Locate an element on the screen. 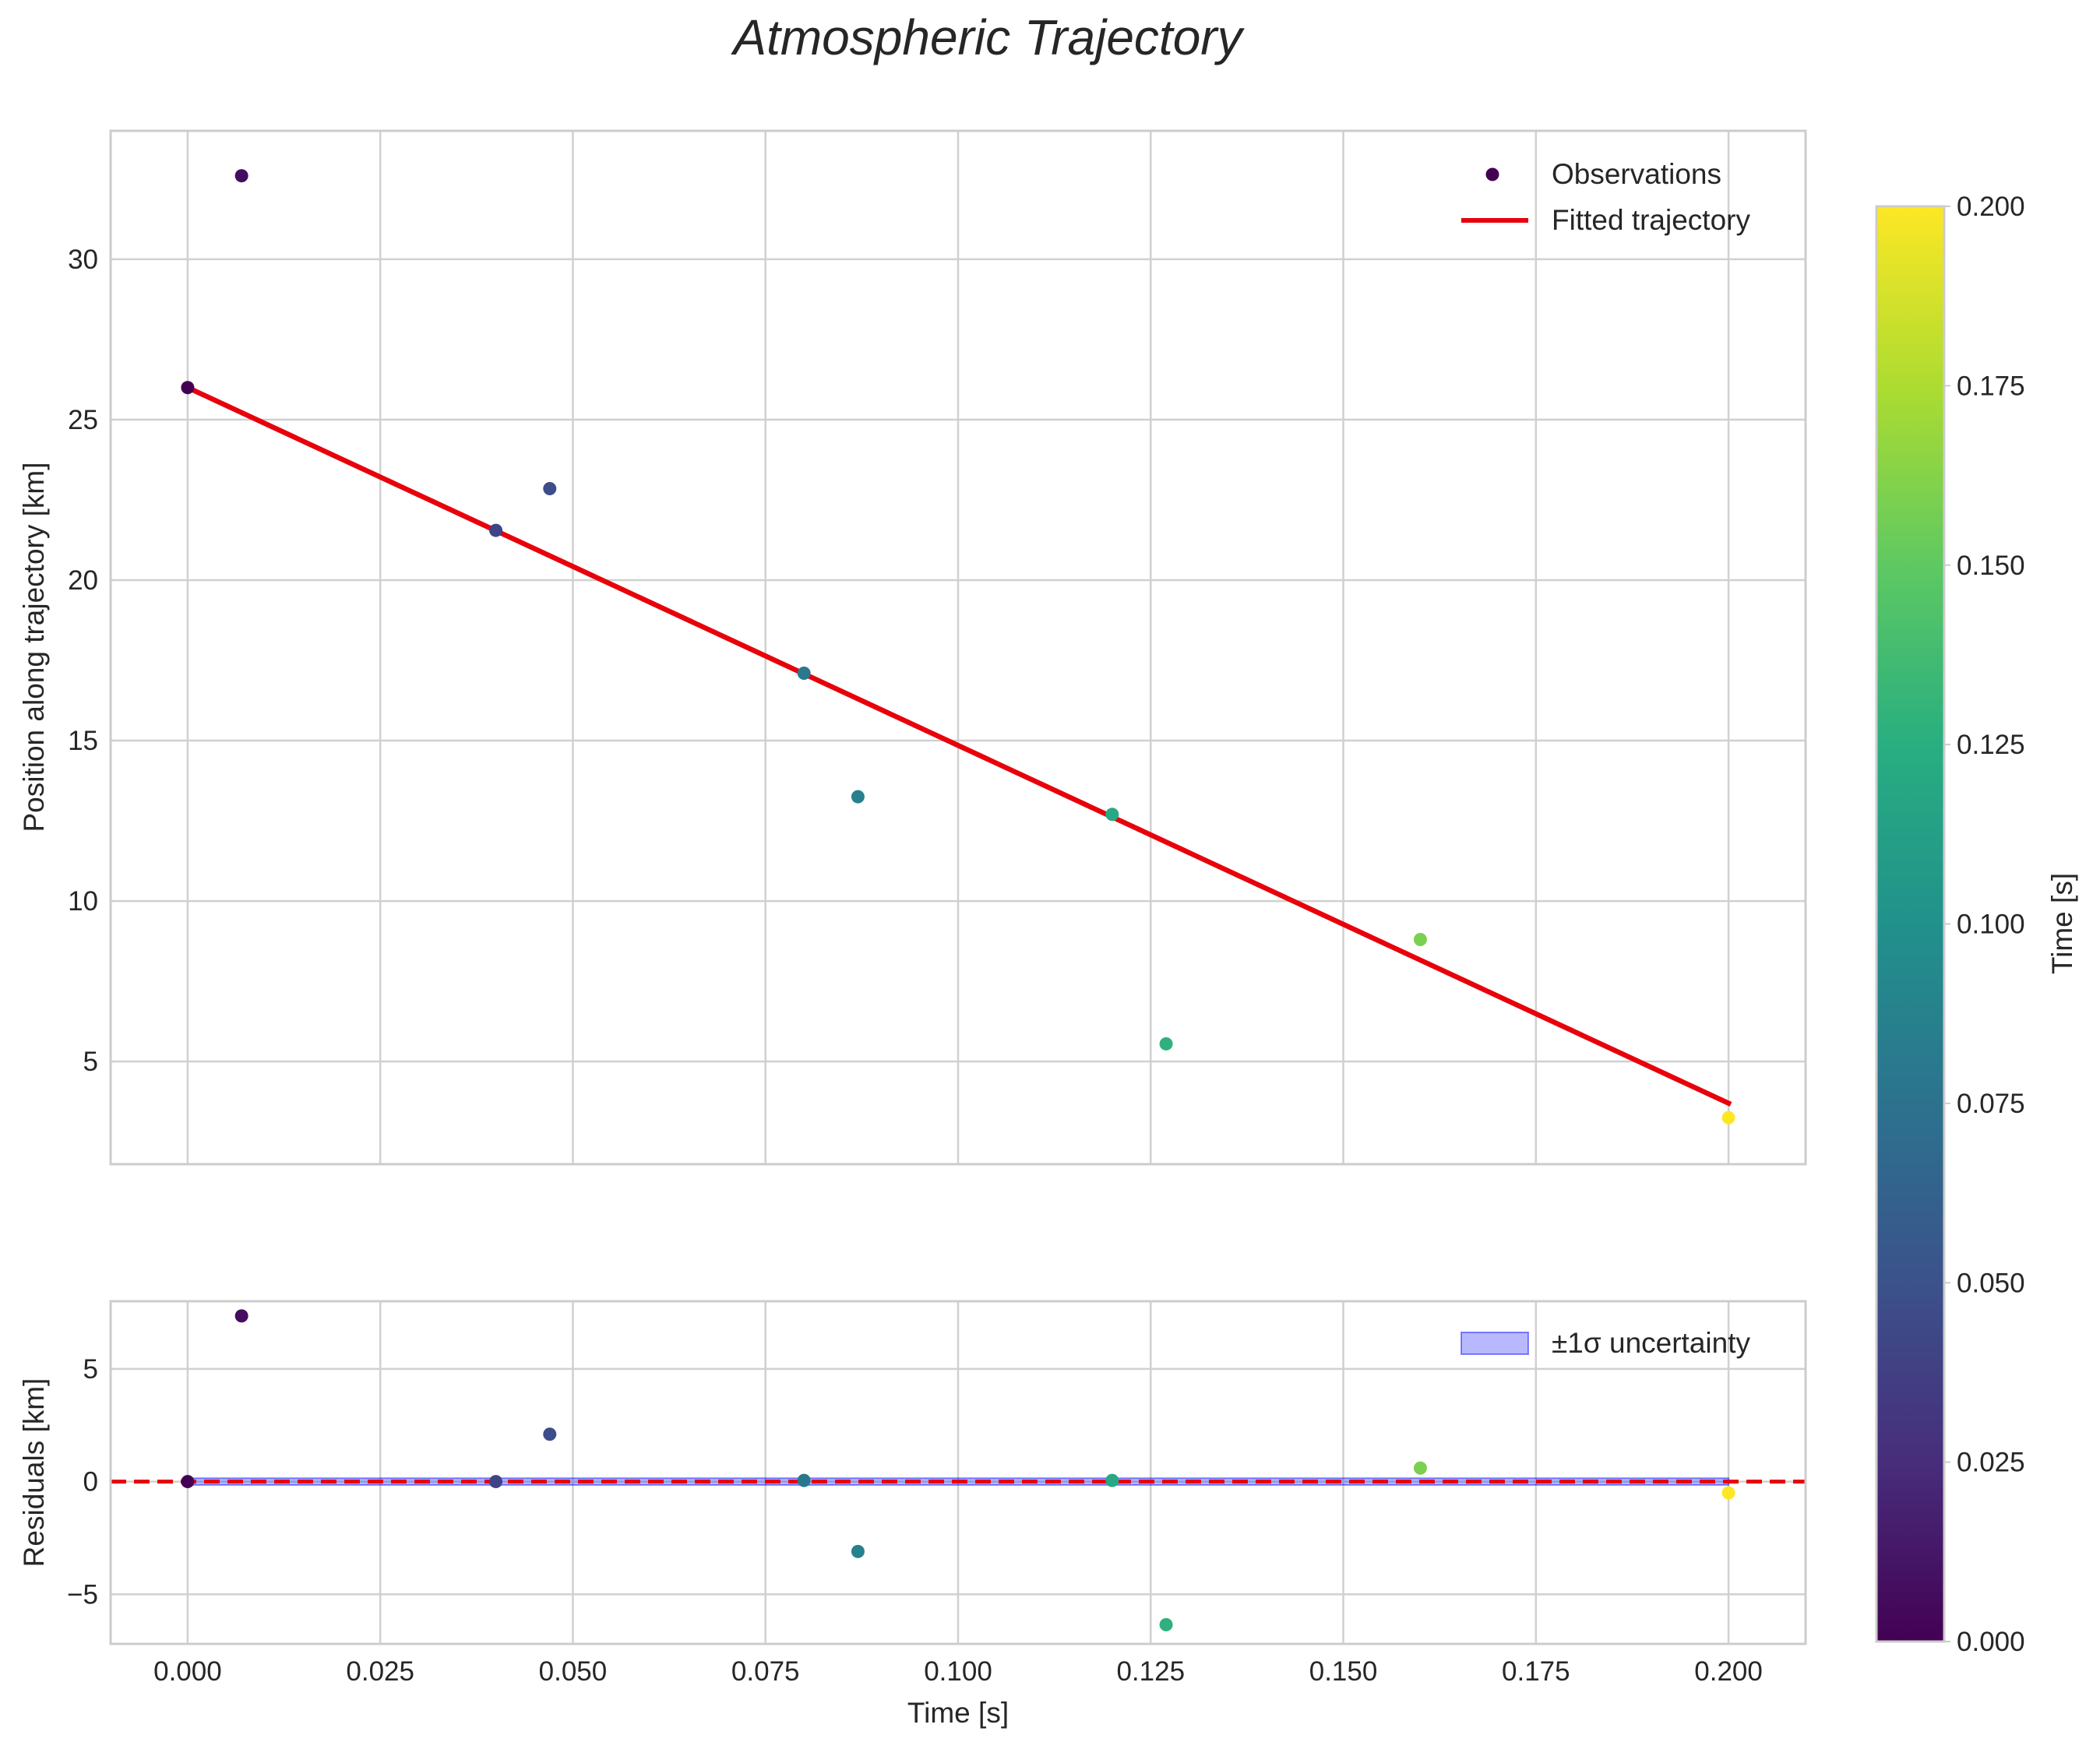 The image size is (2100, 1749). x-tick-label: 0.150 is located at coordinates (1343, 1671).